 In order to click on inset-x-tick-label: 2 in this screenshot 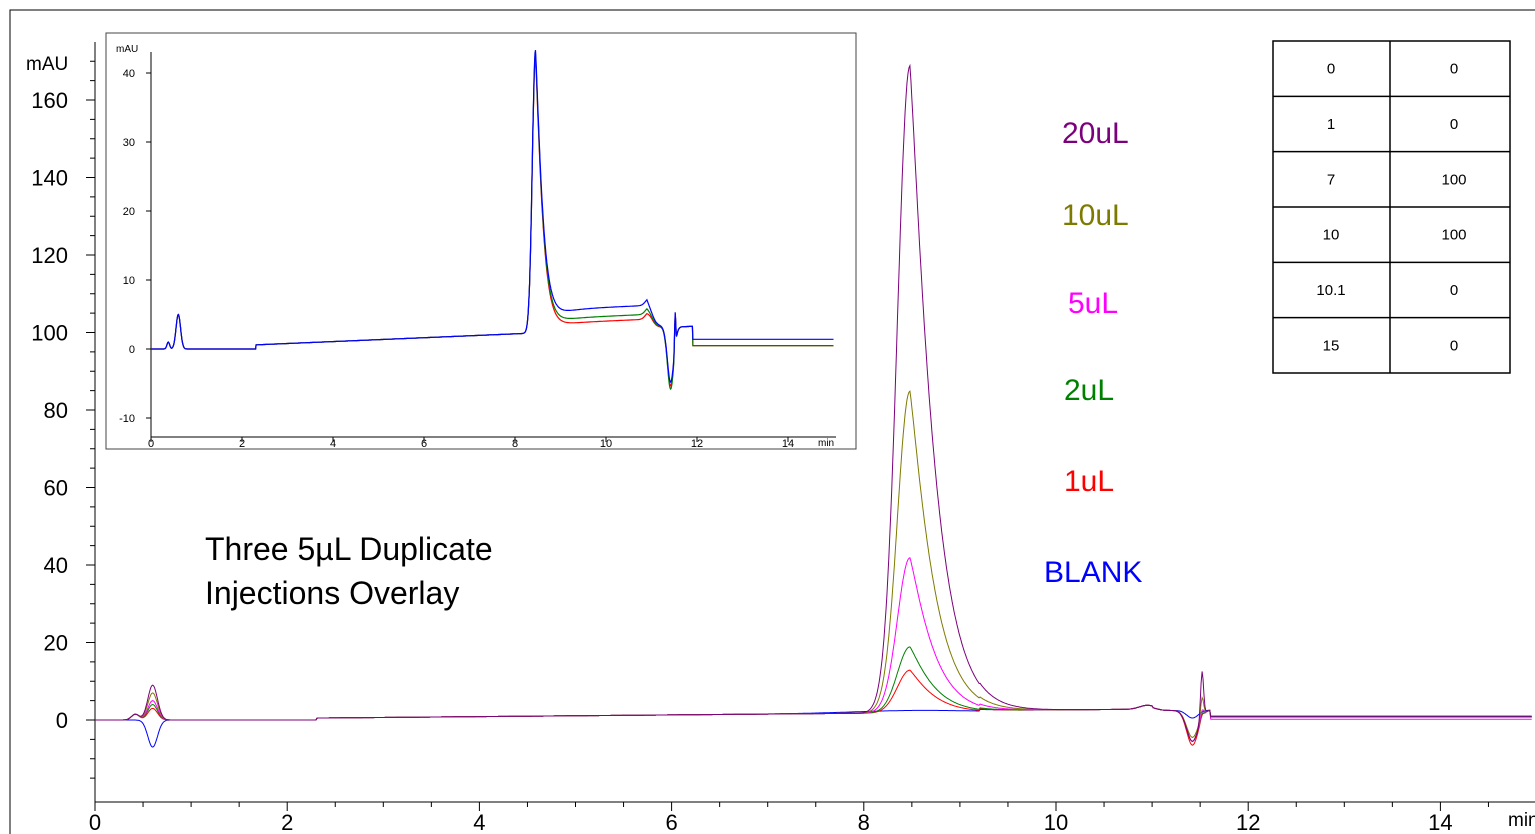, I will do `click(242, 444)`.